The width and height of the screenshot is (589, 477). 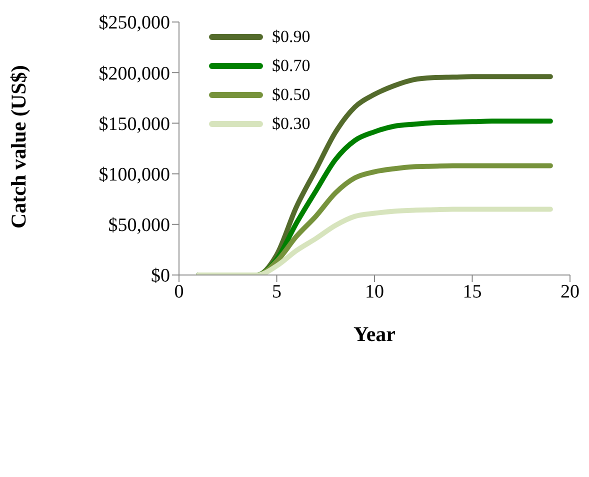 What do you see at coordinates (134, 73) in the screenshot?
I see `y-tick-label: $200,000` at bounding box center [134, 73].